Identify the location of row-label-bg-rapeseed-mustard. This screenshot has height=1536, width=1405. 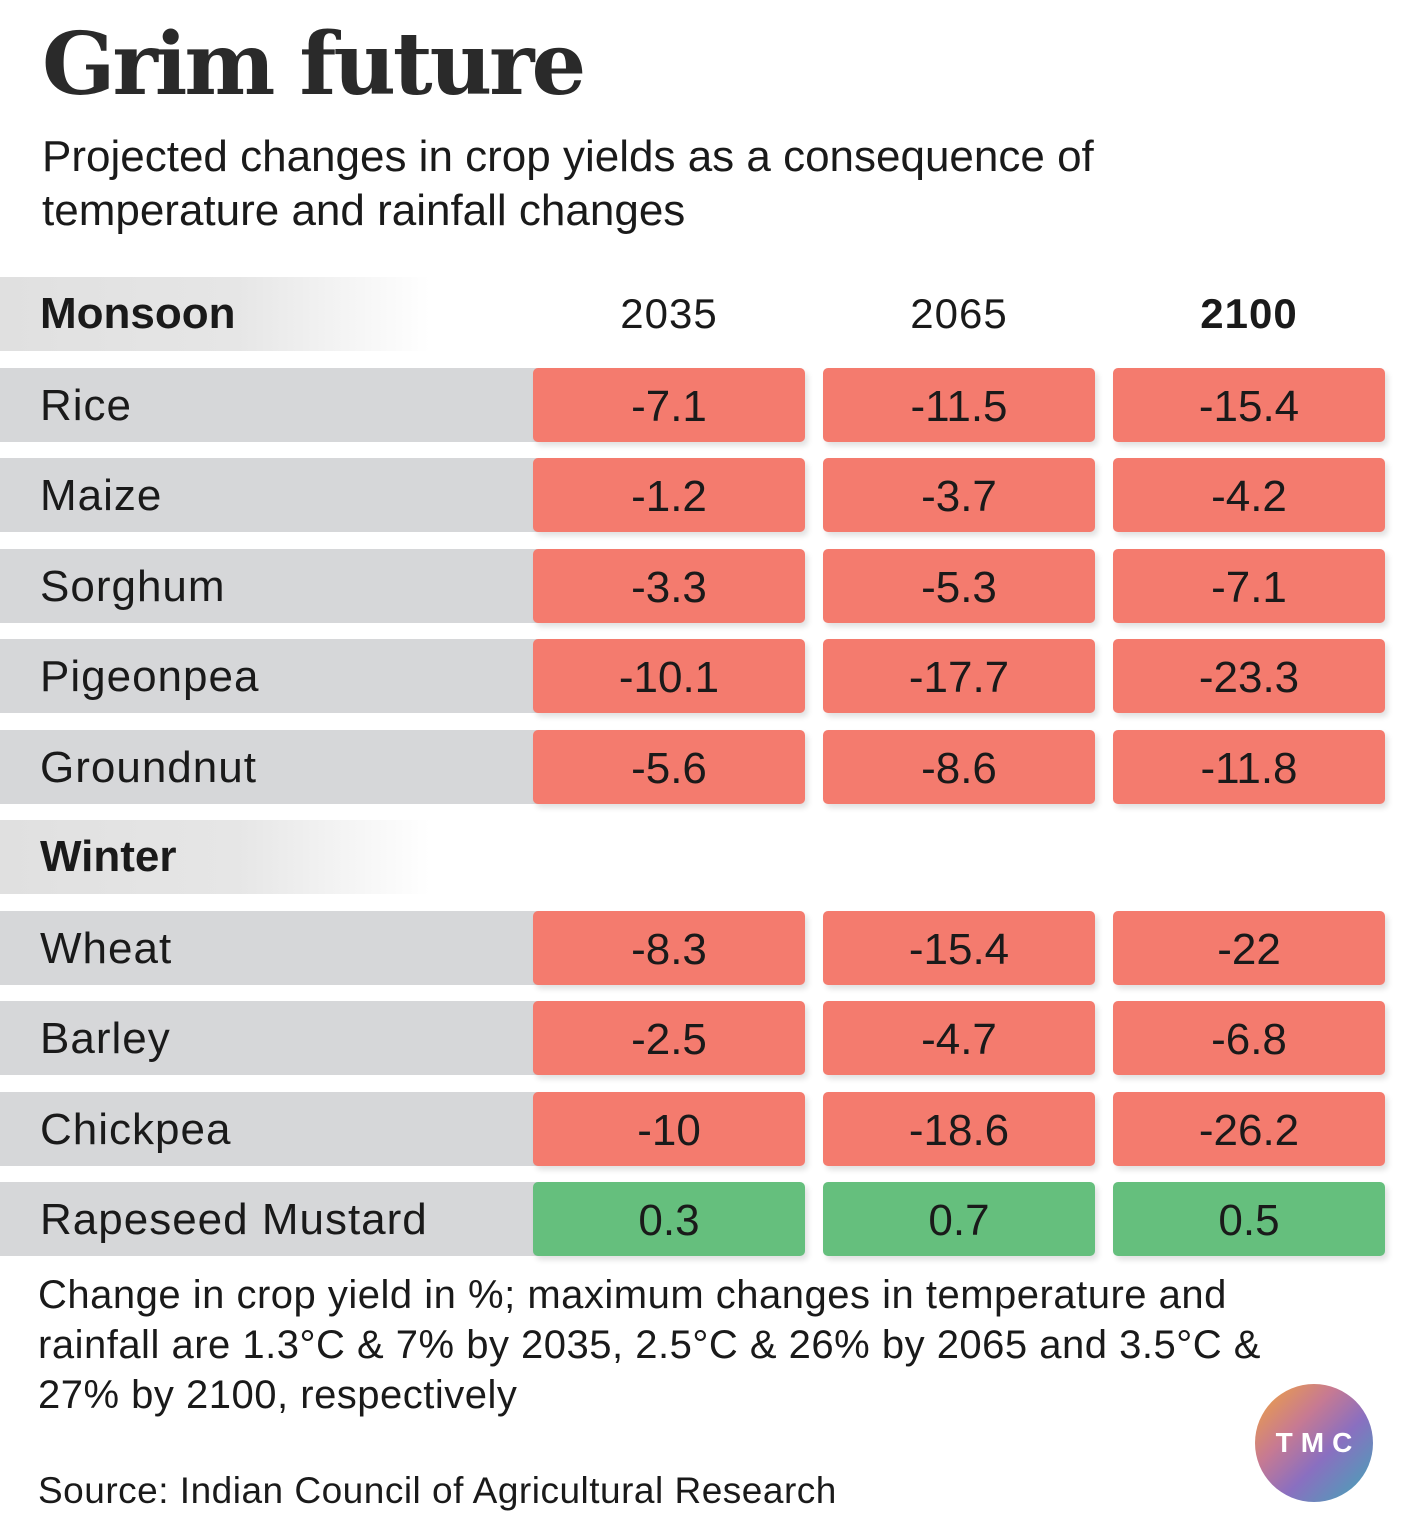
(280, 1219).